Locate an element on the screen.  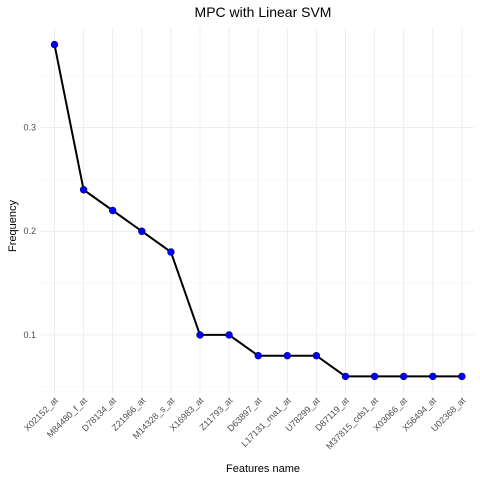
y-tick-label: 0.2 is located at coordinates (29, 231).